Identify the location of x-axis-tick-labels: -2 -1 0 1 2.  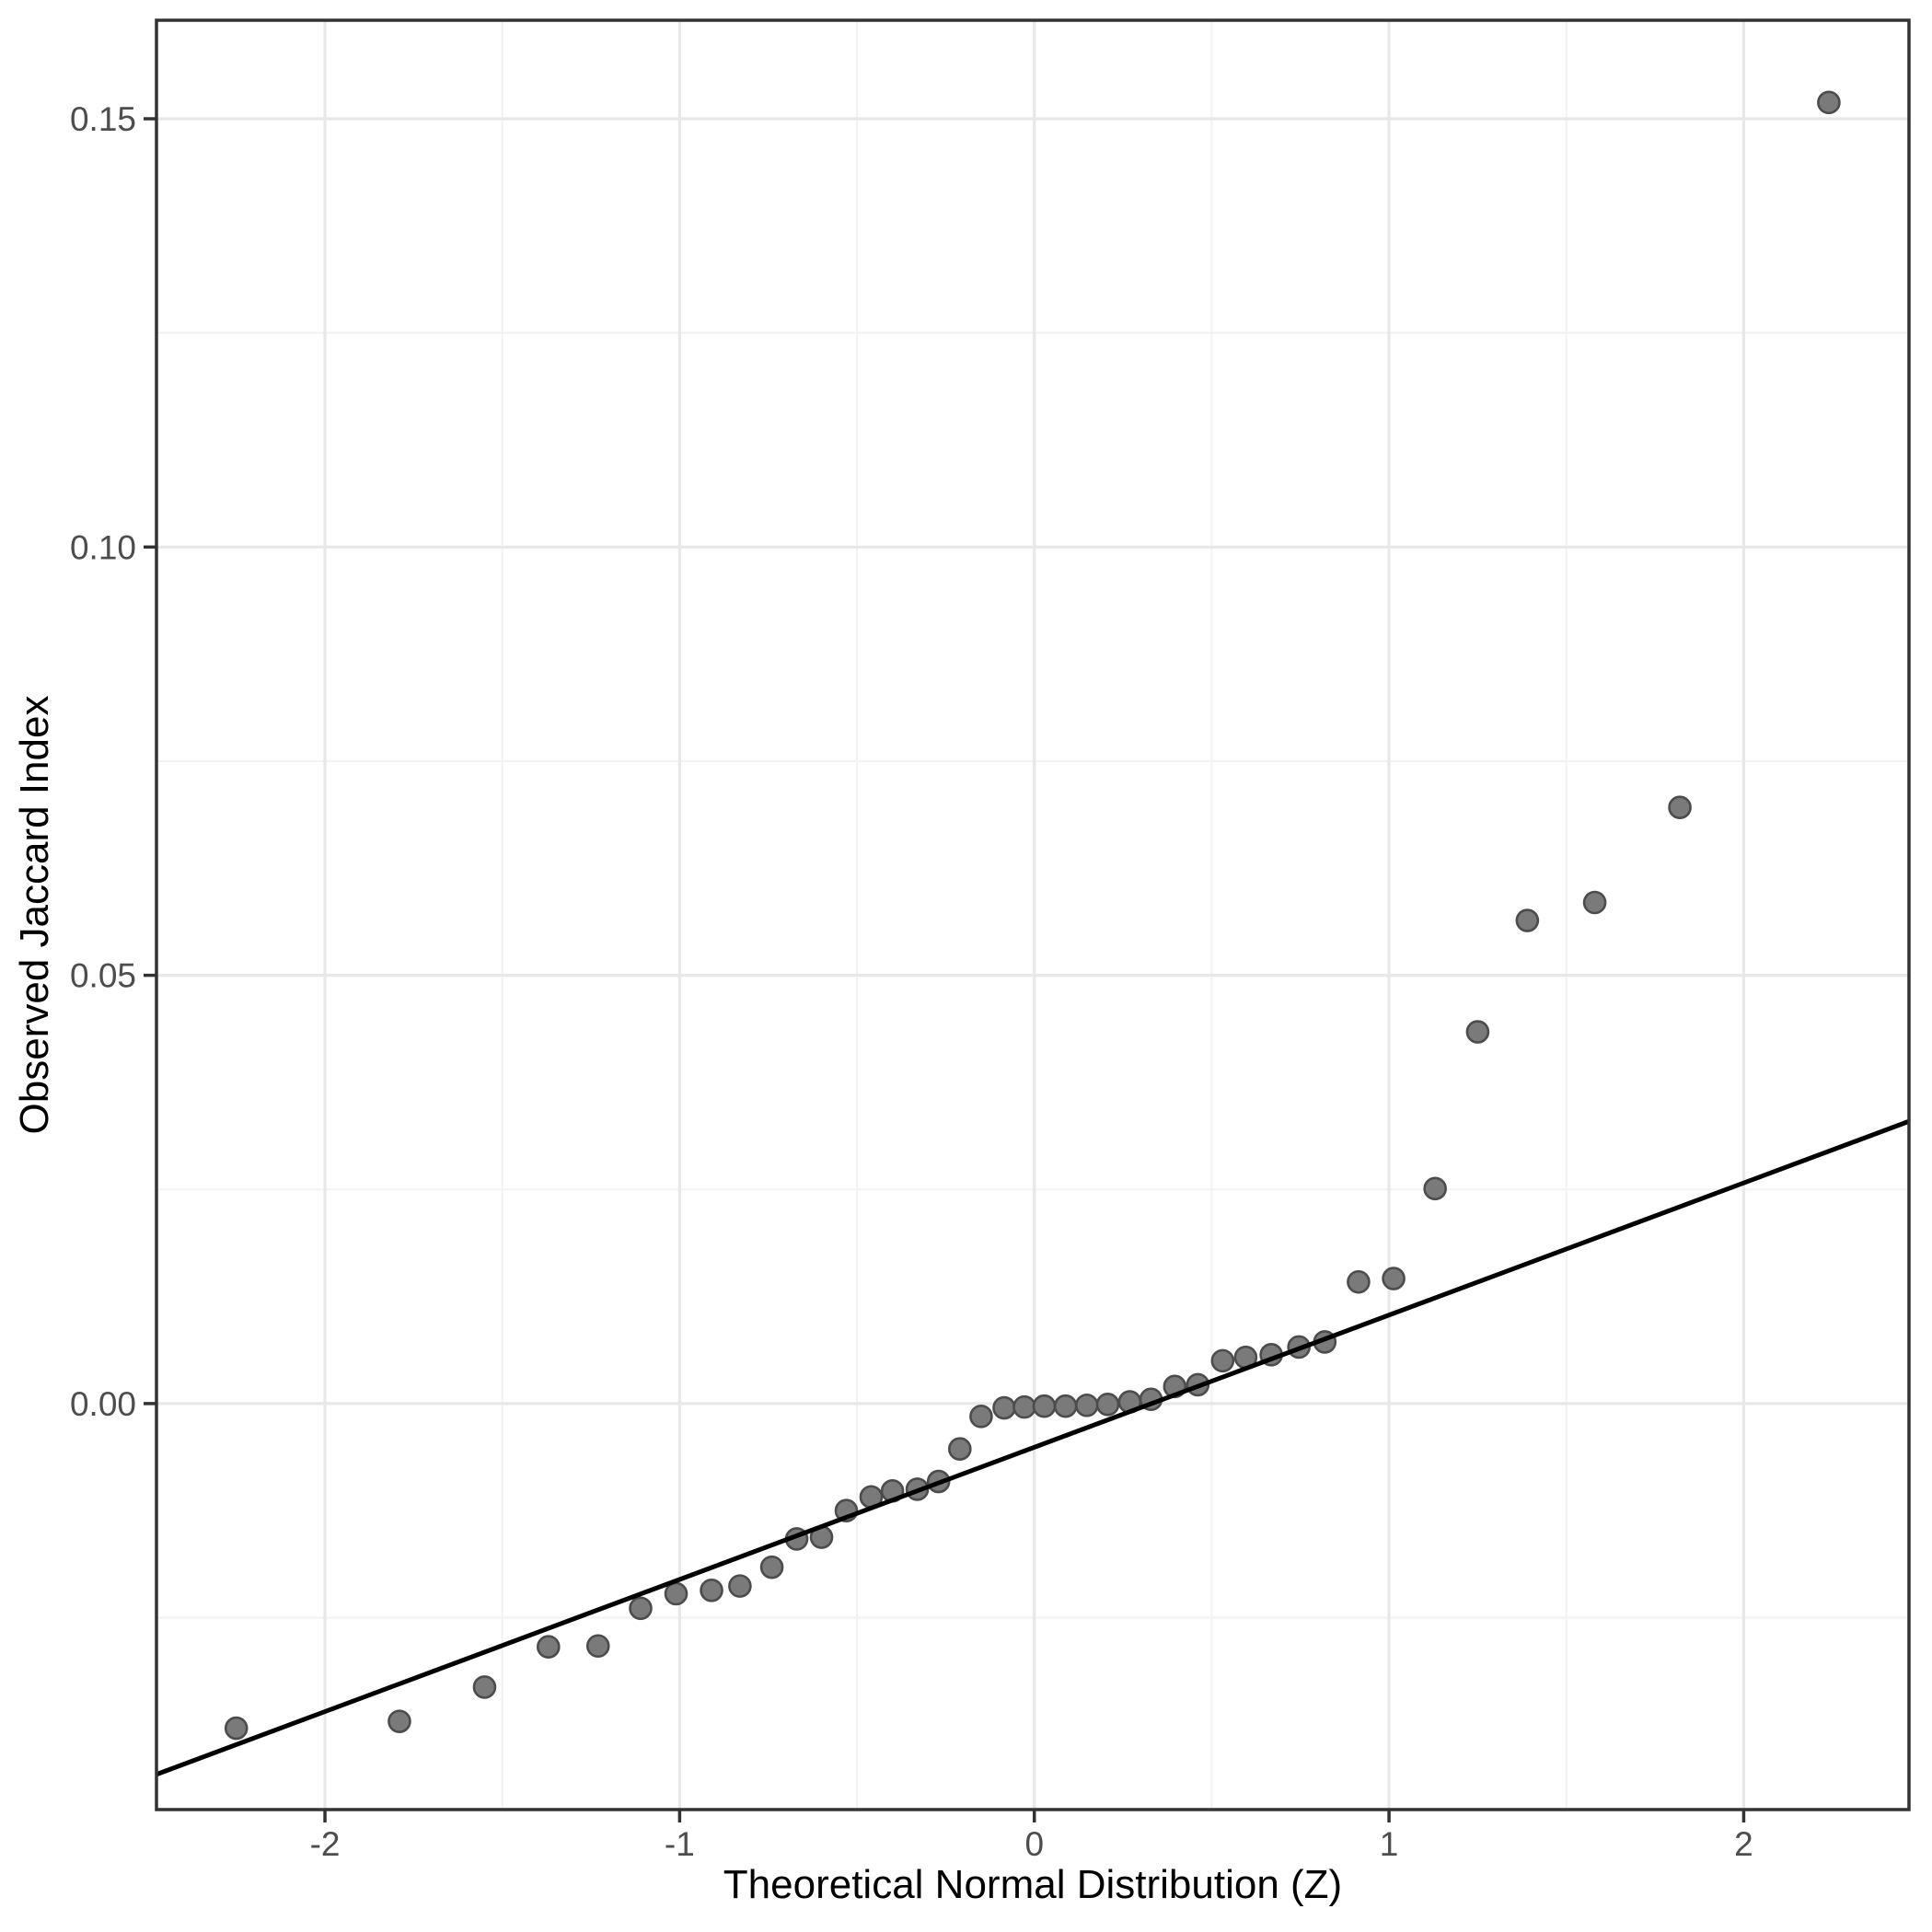
(1032, 1844).